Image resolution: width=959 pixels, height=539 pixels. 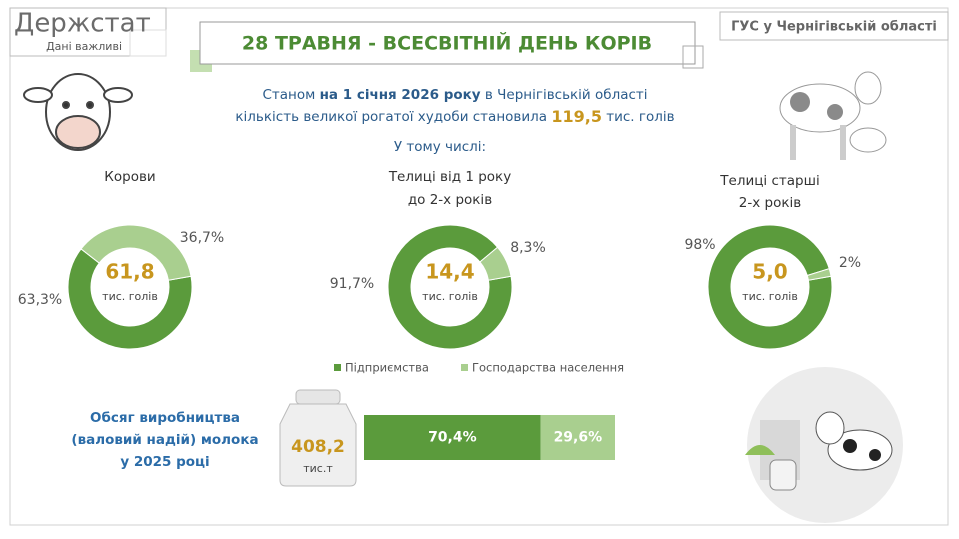 I want to click on intro-sub: У тому числі:, so click(x=440, y=147).